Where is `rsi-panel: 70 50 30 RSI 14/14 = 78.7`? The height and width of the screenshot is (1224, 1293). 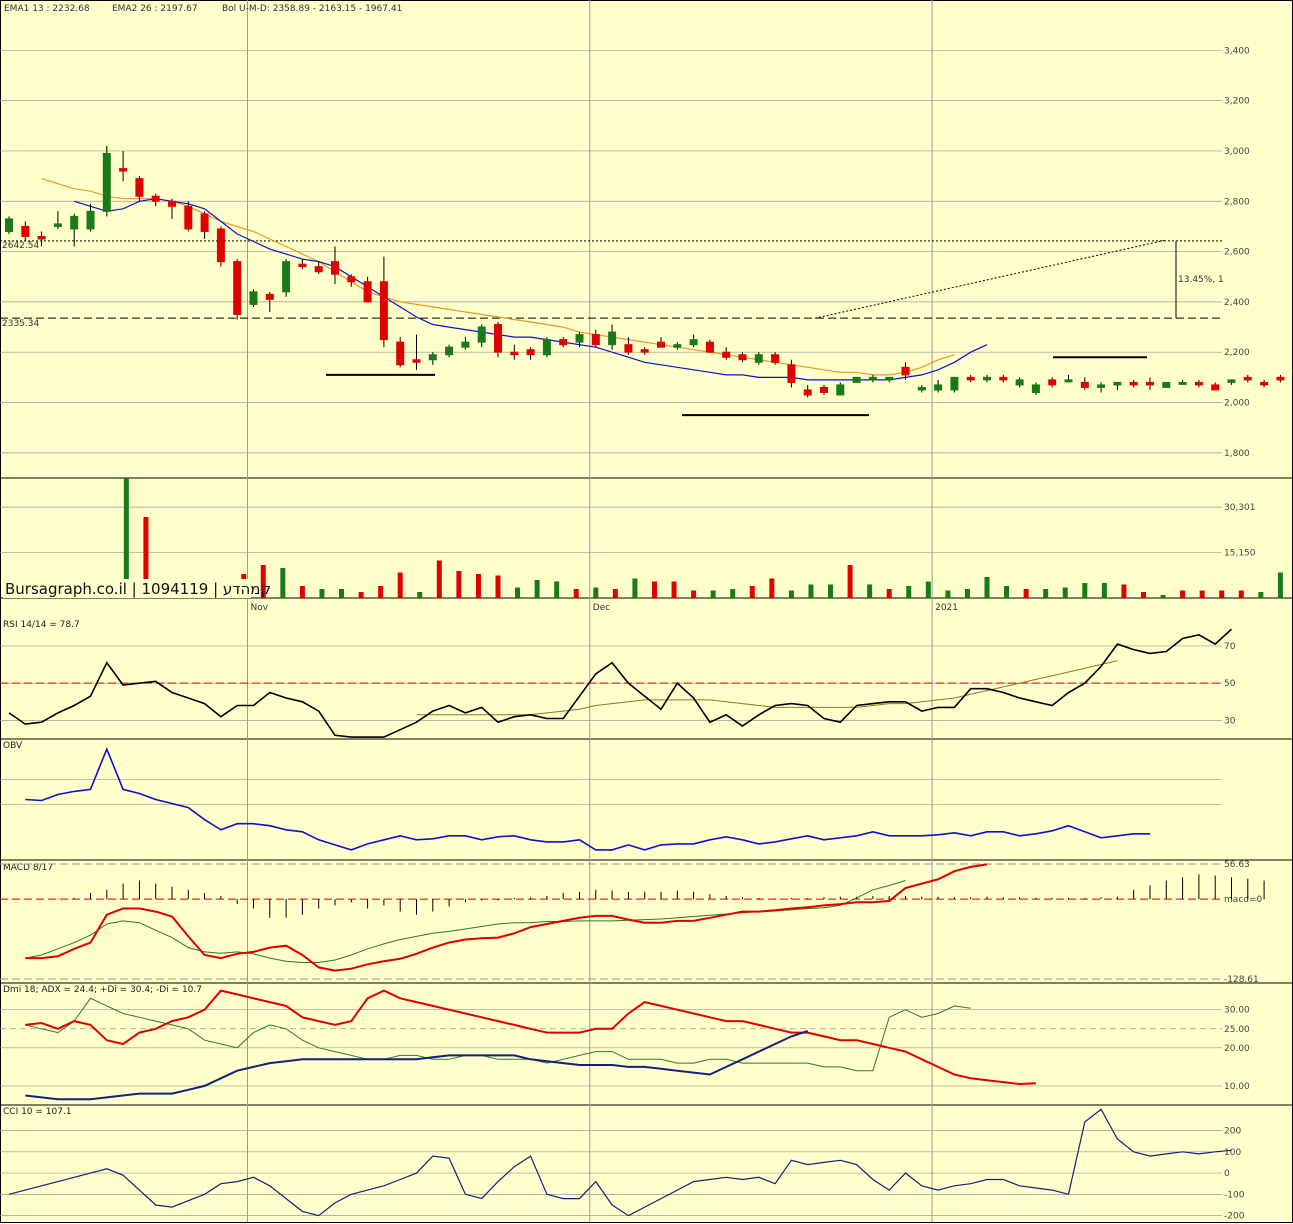
rsi-panel: 70 50 30 RSI 14/14 = 78.7 is located at coordinates (618, 679).